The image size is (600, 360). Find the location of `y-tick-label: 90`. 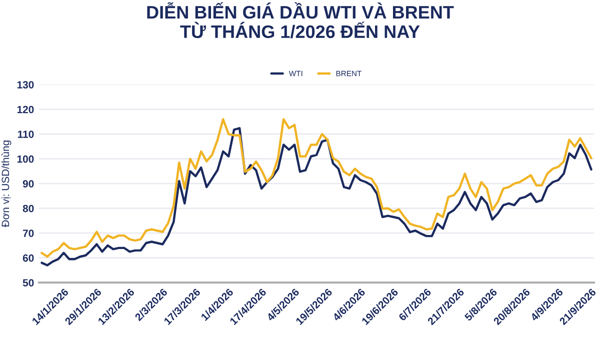

y-tick-label: 90 is located at coordinates (28, 184).